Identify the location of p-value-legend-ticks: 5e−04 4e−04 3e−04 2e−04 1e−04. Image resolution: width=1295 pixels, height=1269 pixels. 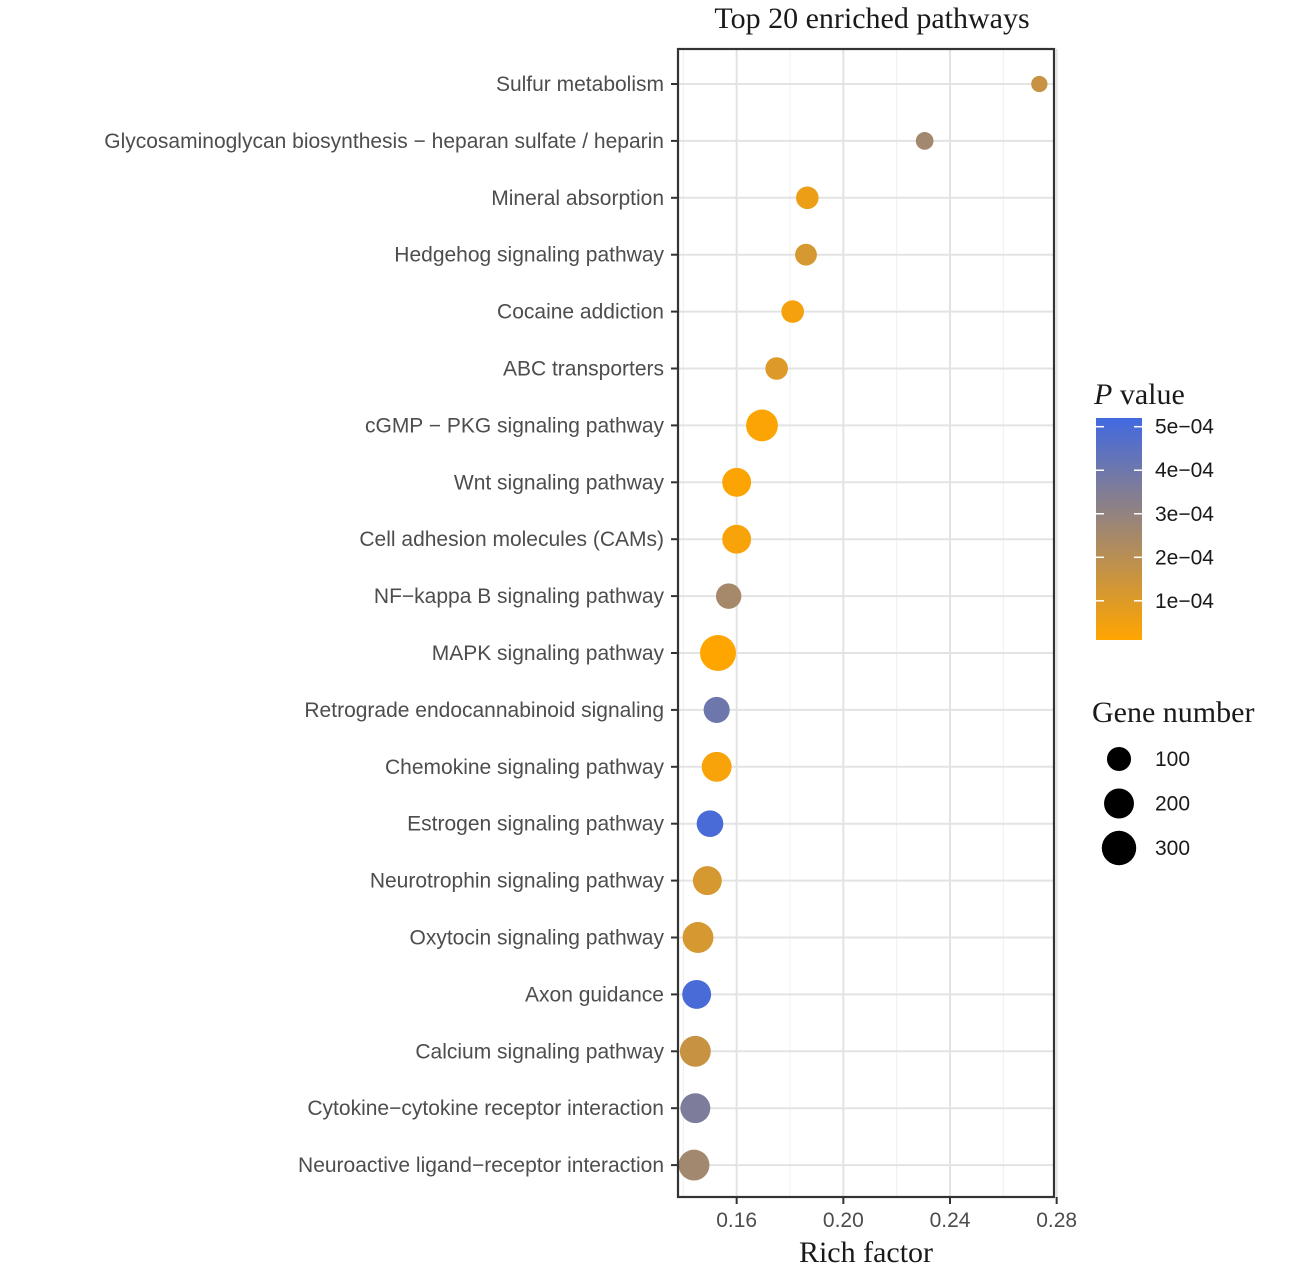
(1155, 514).